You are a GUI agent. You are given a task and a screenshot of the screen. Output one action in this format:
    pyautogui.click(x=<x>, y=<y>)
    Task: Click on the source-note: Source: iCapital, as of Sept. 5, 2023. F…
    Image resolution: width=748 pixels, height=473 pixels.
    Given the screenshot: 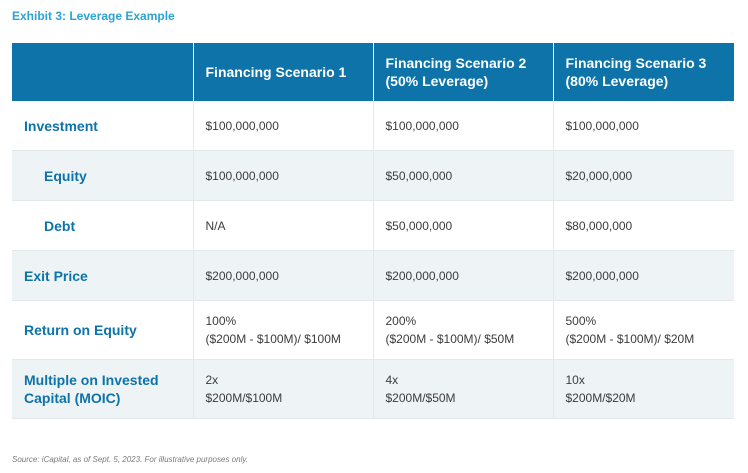 What is the action you would take?
    pyautogui.click(x=130, y=459)
    